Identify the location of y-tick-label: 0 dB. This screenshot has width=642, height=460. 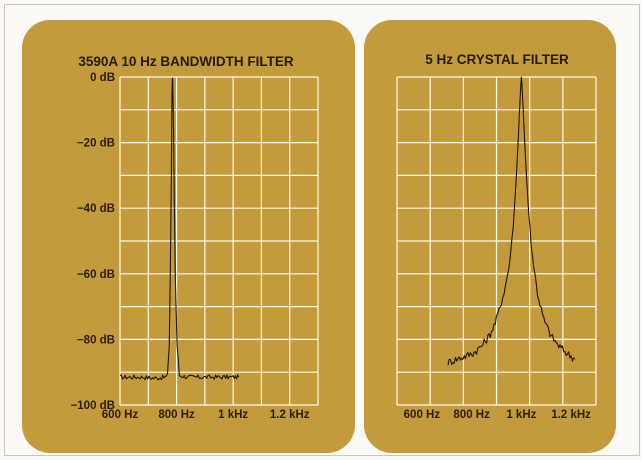
(102, 78).